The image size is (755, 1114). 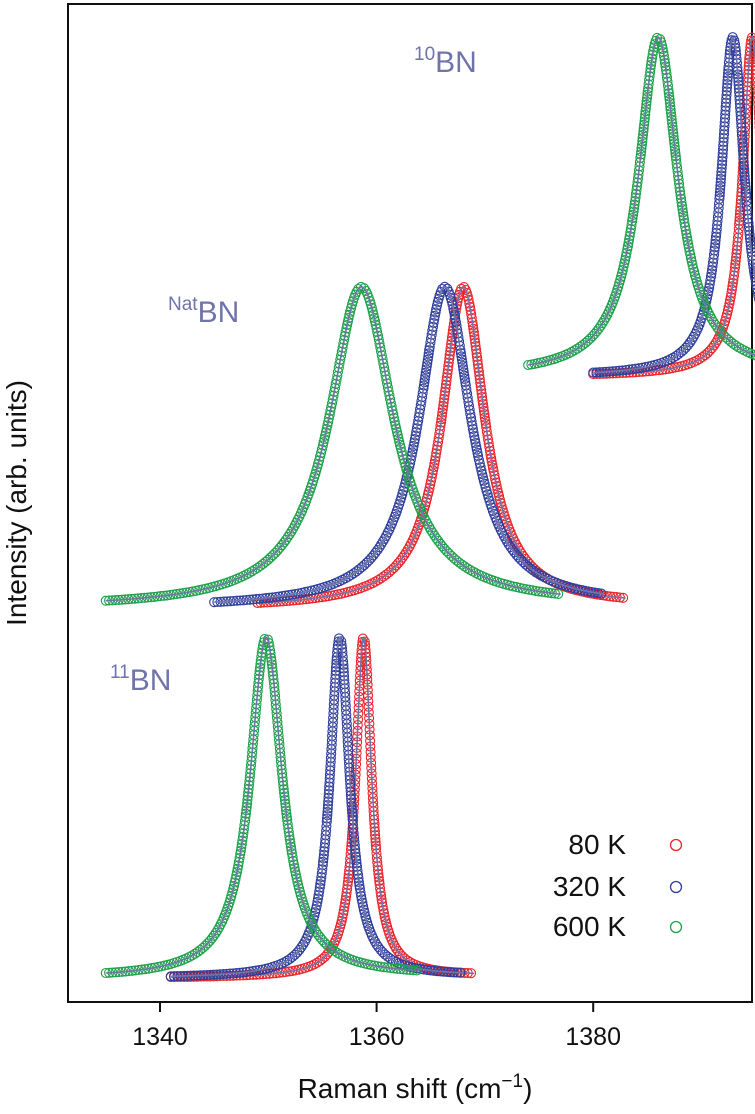 I want to click on legend-marker-320k, so click(x=676, y=887).